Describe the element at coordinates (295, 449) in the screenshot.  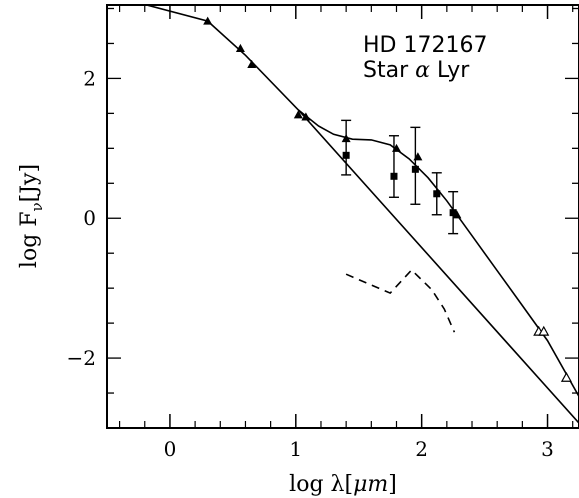
I see `x-tick-label: 1` at that location.